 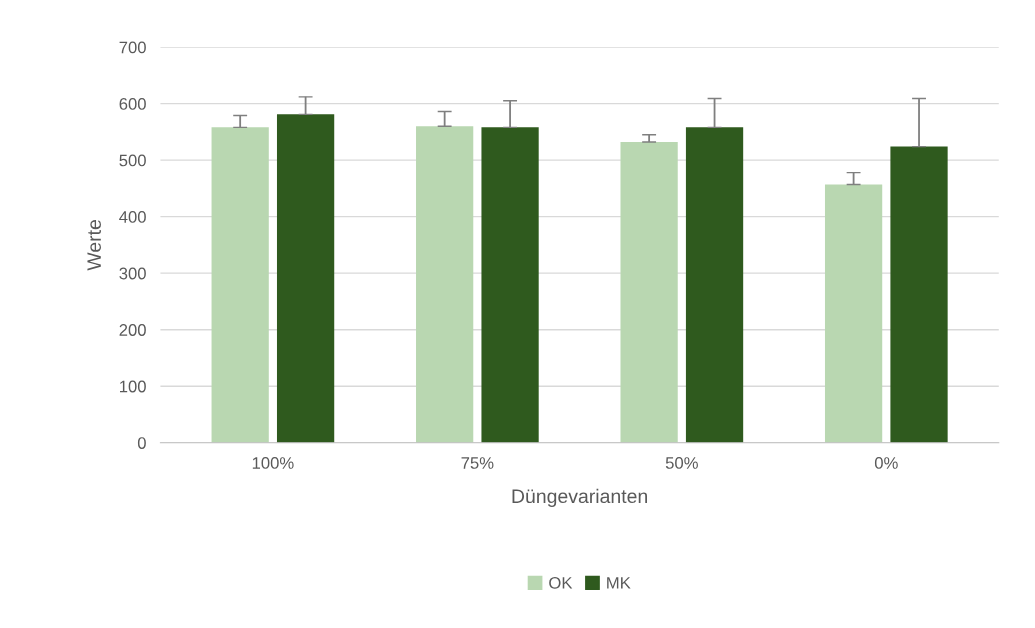 What do you see at coordinates (579, 497) in the screenshot?
I see `x-axis-title: Düngevarianten` at bounding box center [579, 497].